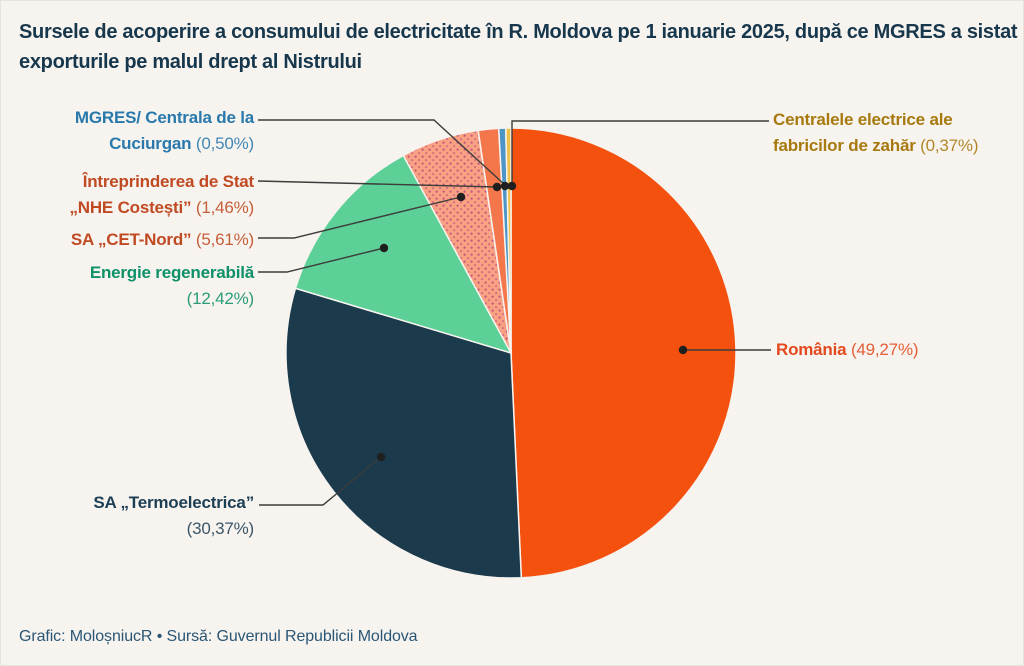  Describe the element at coordinates (161, 194) in the screenshot. I see `slice-name: Întreprinderea de Stat „NHE Costești”` at that location.